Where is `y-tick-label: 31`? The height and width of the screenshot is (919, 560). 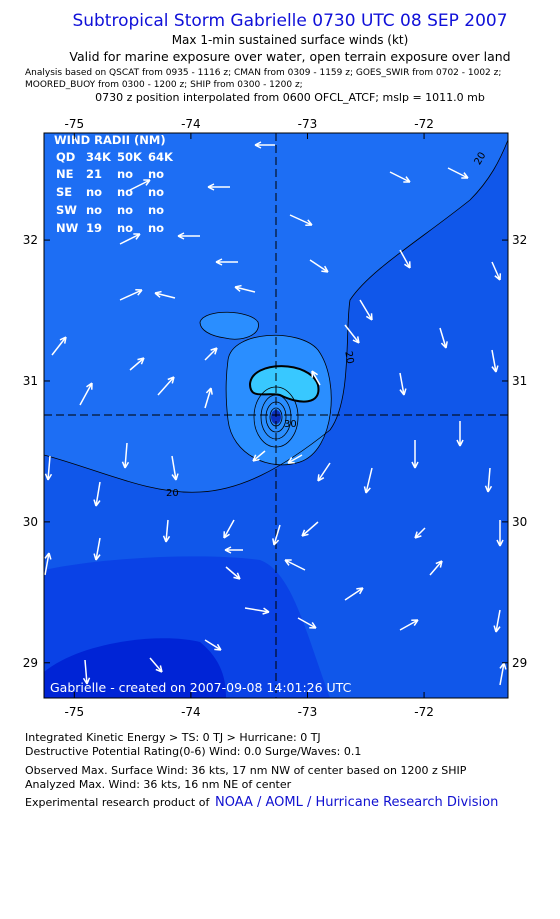 y-tick-label: 31 is located at coordinates (30, 381).